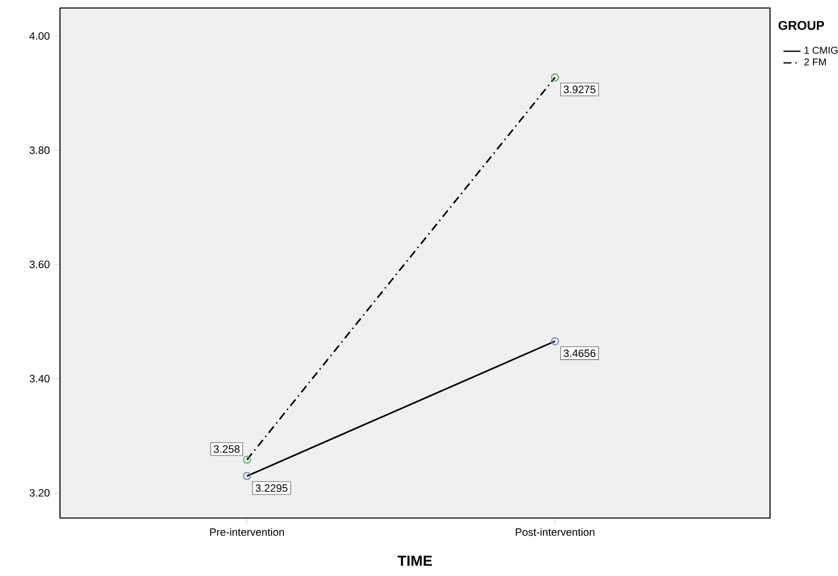 This screenshot has height=576, width=838. I want to click on data-label: 3.4656, so click(580, 353).